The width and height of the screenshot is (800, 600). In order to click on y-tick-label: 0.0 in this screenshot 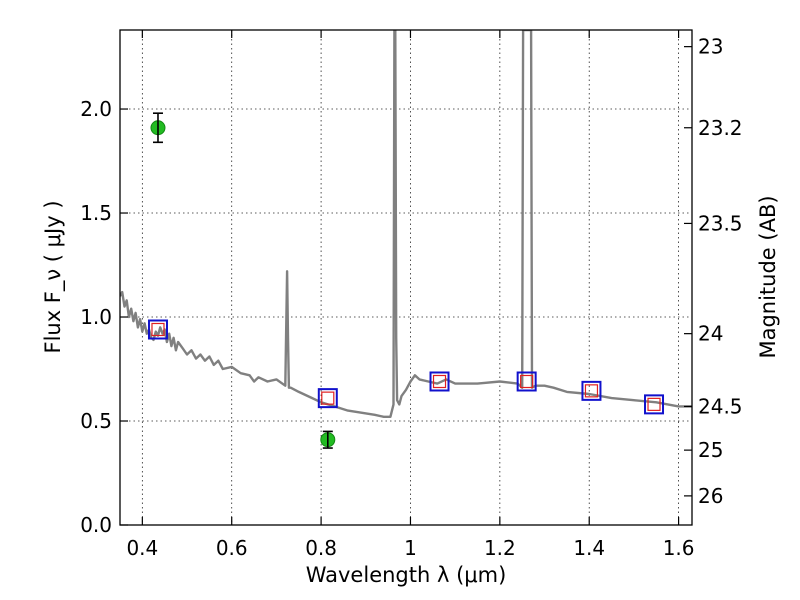, I will do `click(96, 525)`.